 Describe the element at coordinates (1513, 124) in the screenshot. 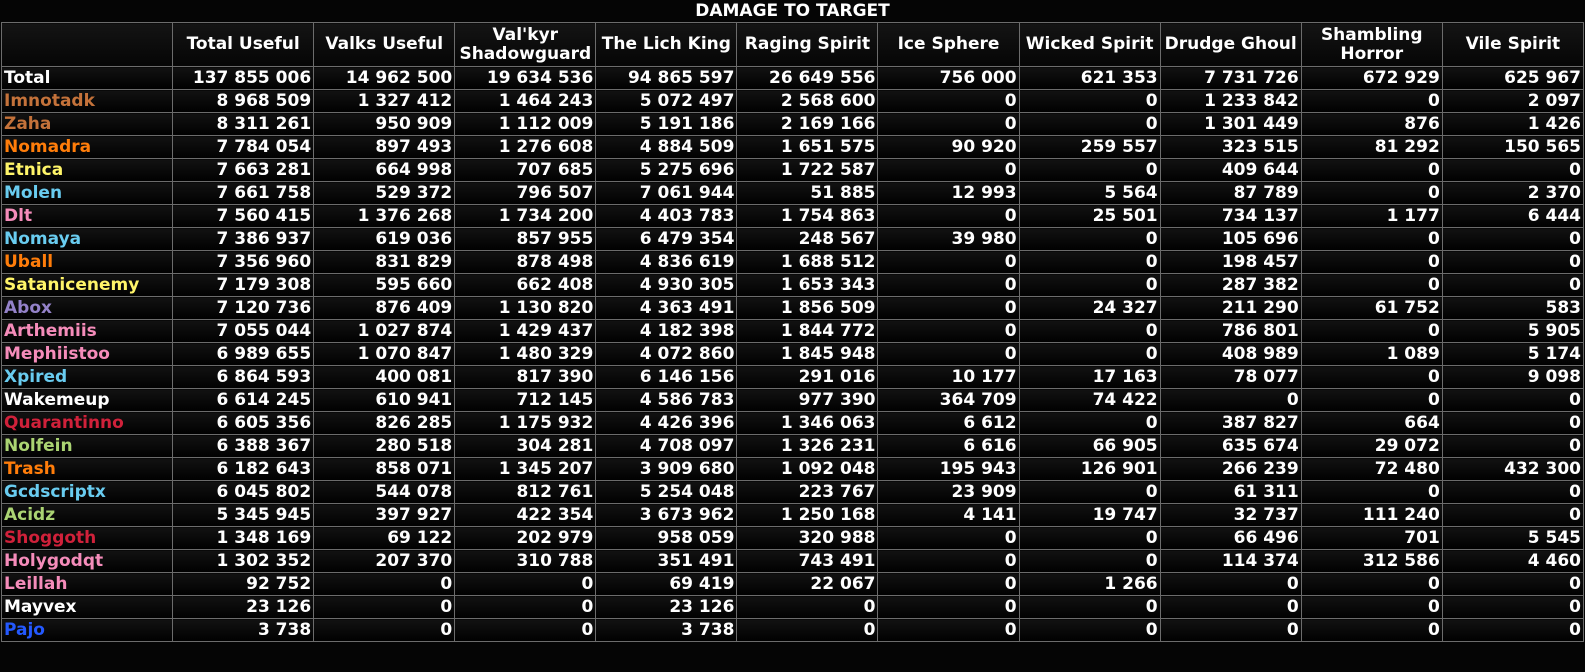

I see `damage-value: 1 426` at that location.